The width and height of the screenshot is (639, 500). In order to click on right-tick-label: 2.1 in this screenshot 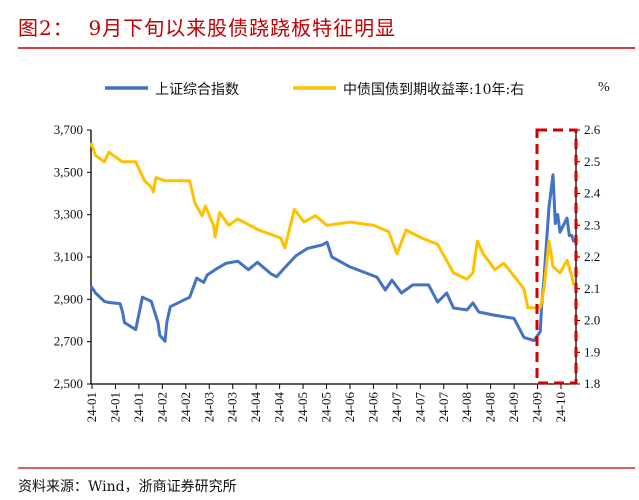, I will do `click(592, 288)`.